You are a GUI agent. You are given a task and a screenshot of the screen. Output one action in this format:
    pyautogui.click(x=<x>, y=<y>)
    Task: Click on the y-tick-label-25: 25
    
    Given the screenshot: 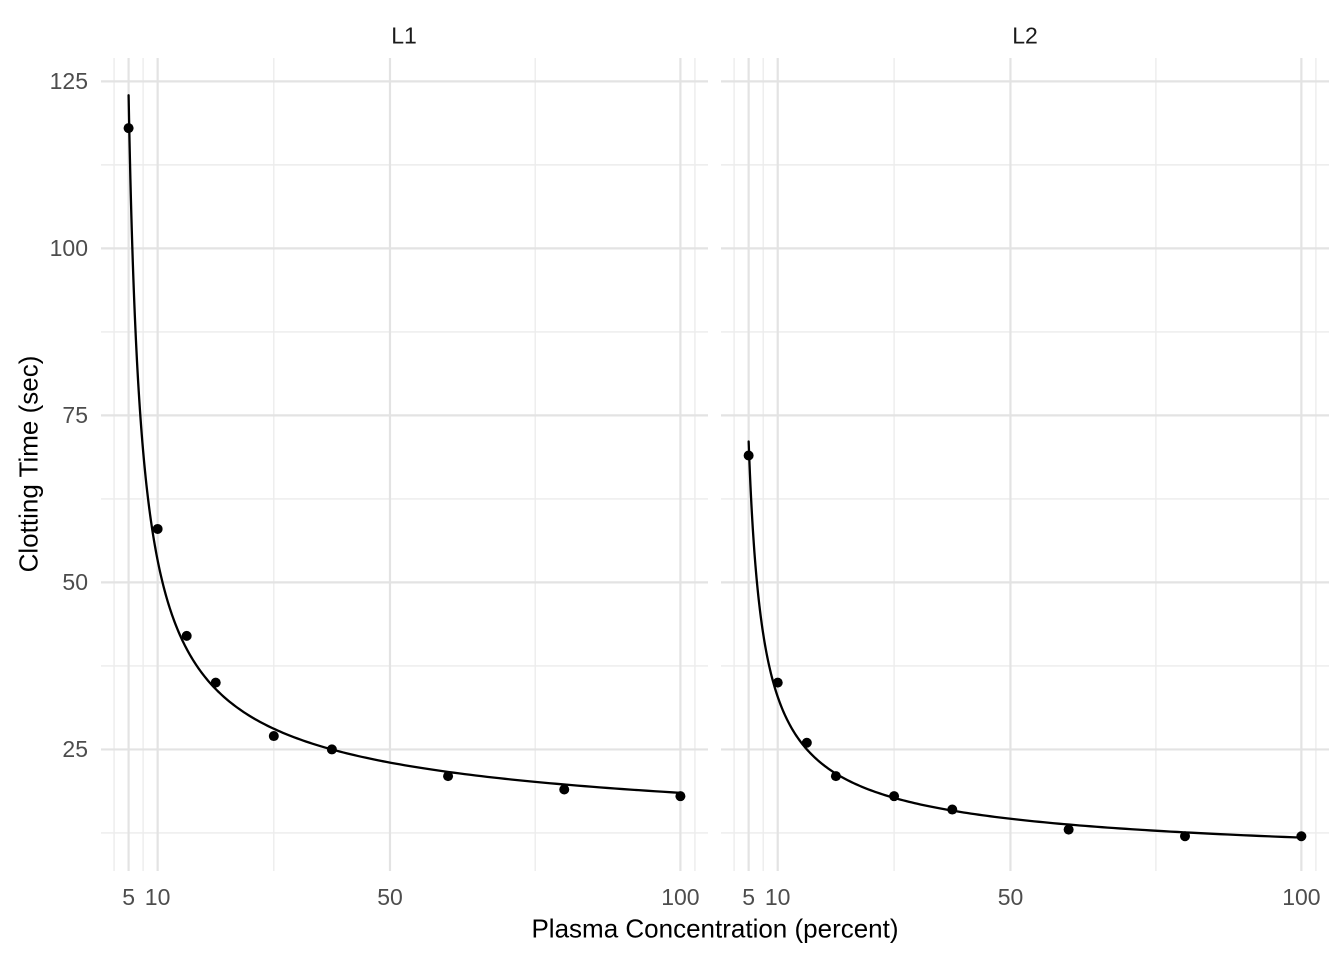 What is the action you would take?
    pyautogui.click(x=75, y=749)
    